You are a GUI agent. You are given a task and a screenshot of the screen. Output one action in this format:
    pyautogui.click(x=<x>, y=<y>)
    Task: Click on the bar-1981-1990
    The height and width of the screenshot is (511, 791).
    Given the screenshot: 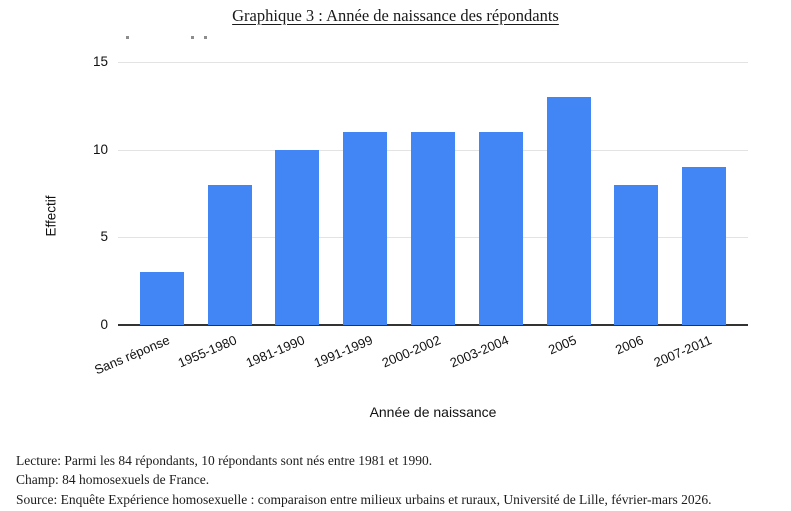 What is the action you would take?
    pyautogui.click(x=297, y=237)
    